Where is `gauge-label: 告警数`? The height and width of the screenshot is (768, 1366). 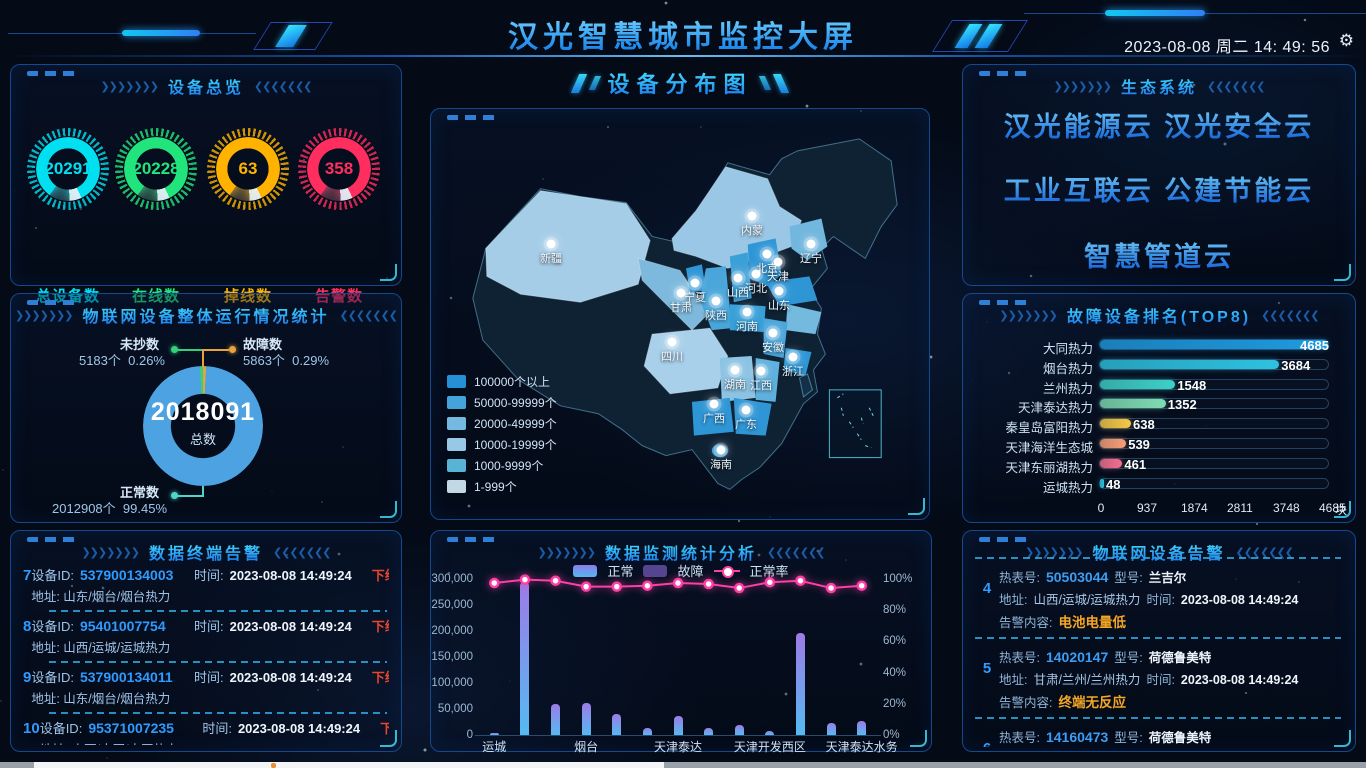 gauge-label: 告警数 is located at coordinates (339, 295).